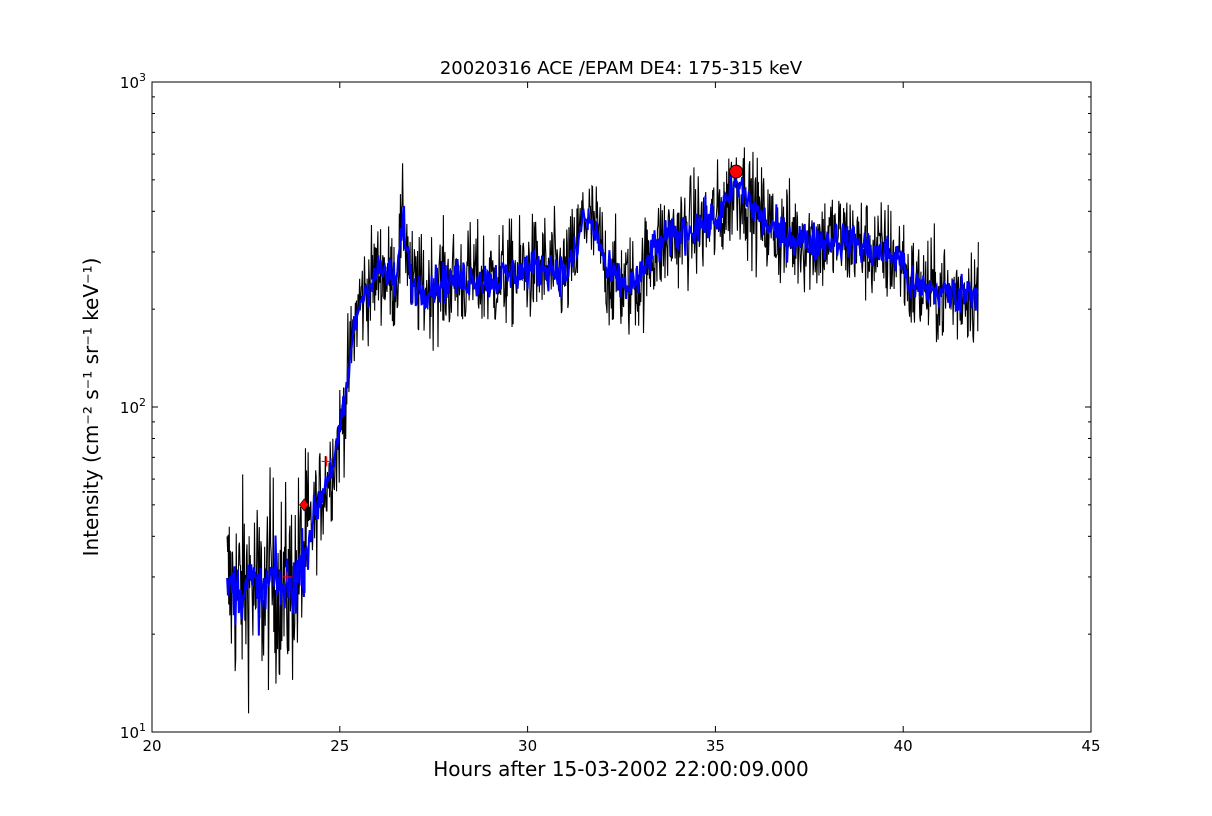 This screenshot has width=1212, height=816. I want to click on x-tick-label: 40, so click(903, 746).